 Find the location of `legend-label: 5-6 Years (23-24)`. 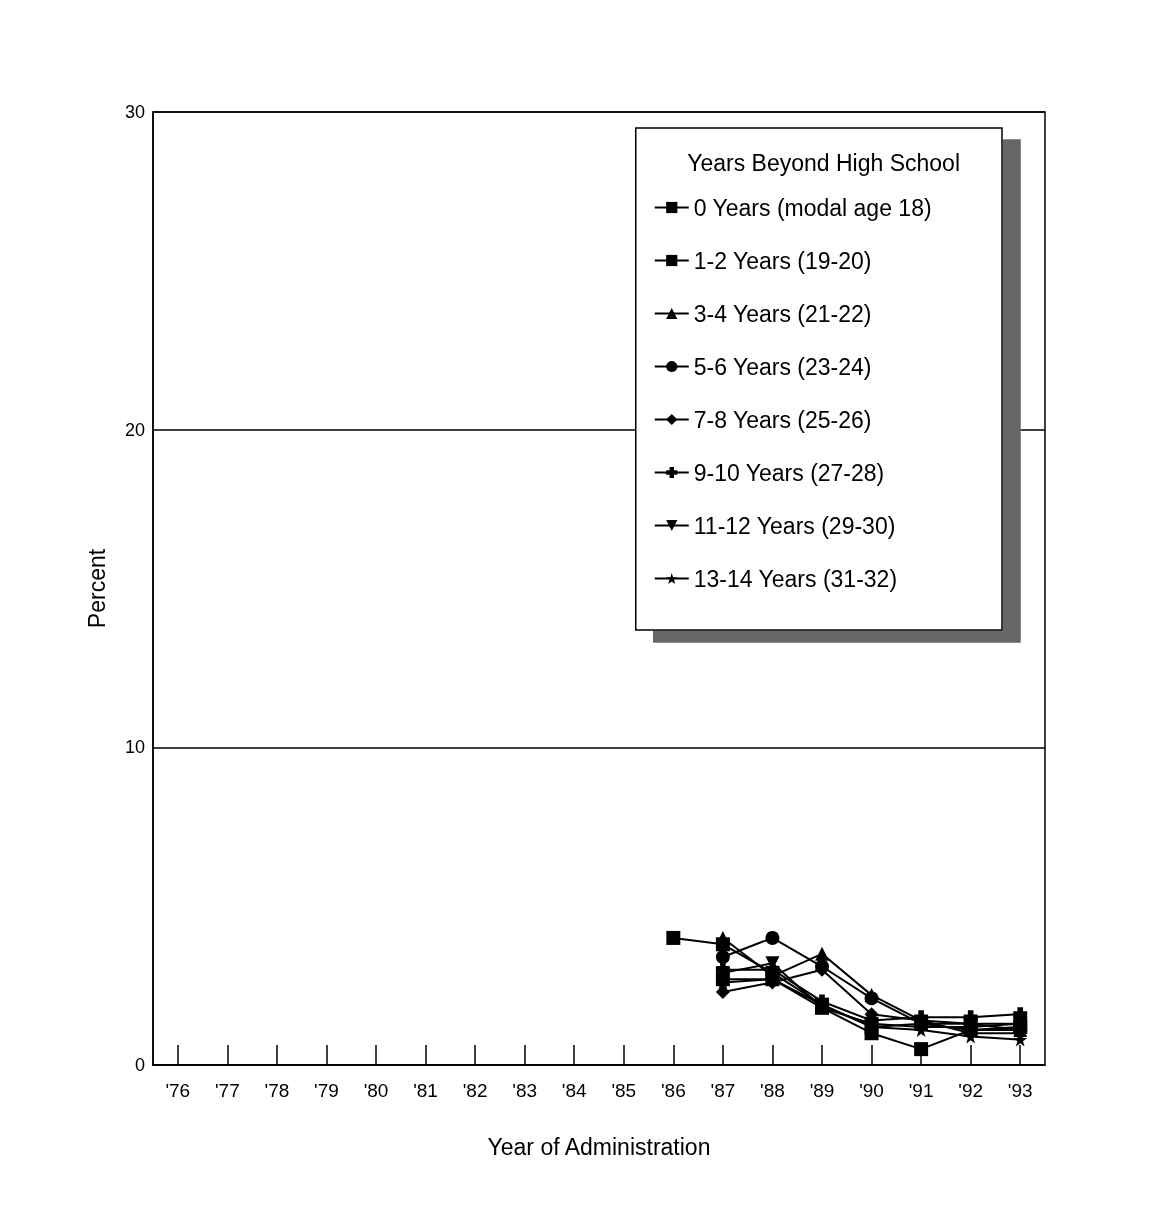

legend-label: 5-6 Years (23-24) is located at coordinates (782, 366).